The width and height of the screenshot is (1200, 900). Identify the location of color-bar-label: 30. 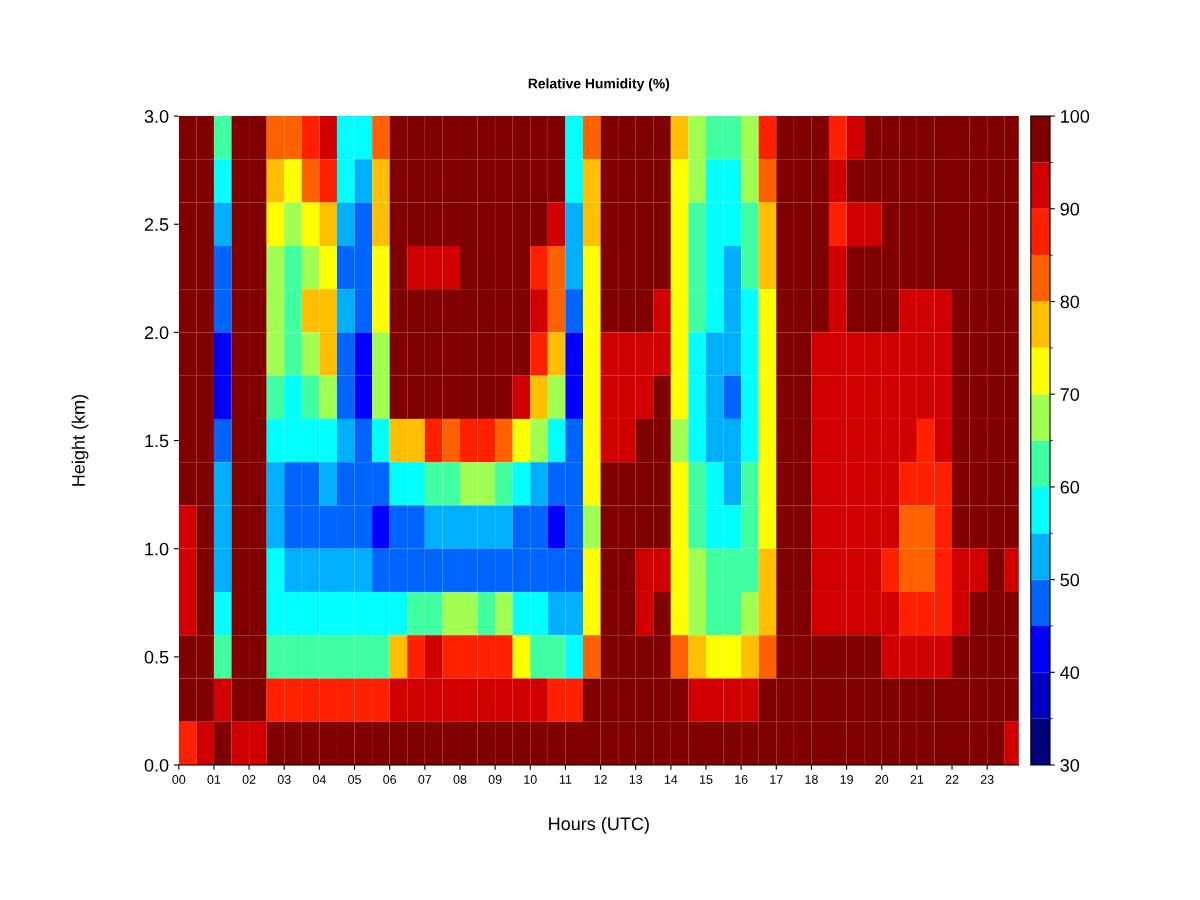
(1070, 765).